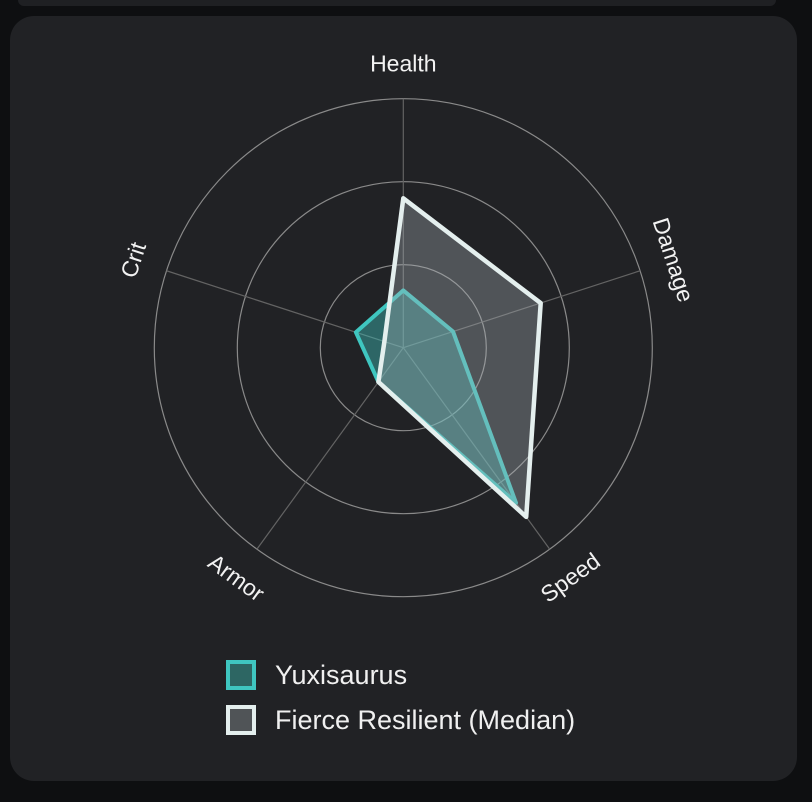  Describe the element at coordinates (459, 358) in the screenshot. I see `series-polygon-fierce-resilient-median` at that location.